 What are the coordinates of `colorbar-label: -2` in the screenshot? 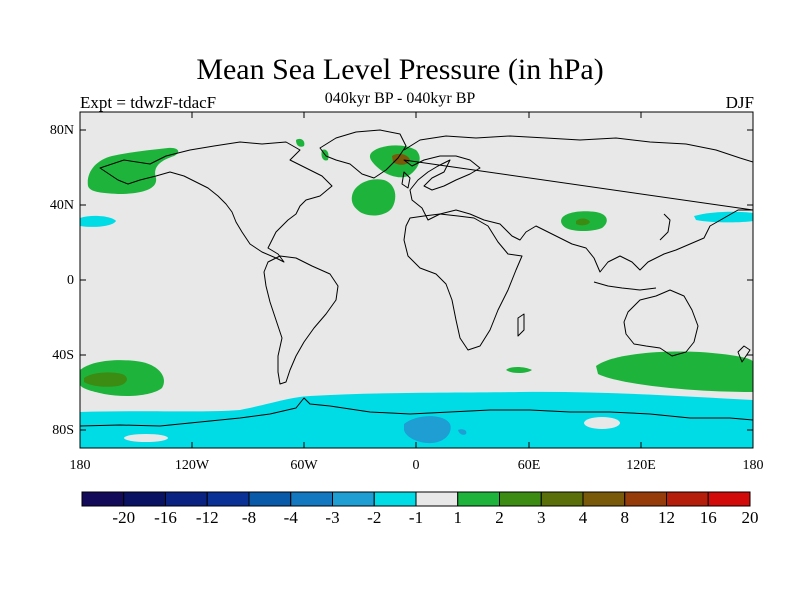 It's located at (374, 517).